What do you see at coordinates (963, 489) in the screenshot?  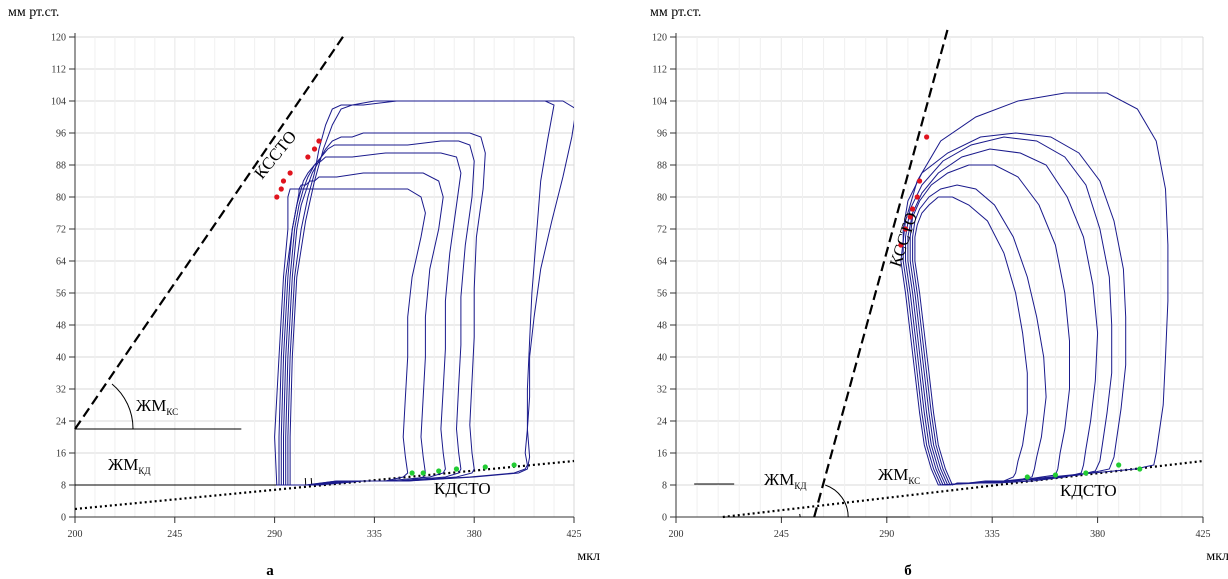 I see `edp-line` at bounding box center [963, 489].